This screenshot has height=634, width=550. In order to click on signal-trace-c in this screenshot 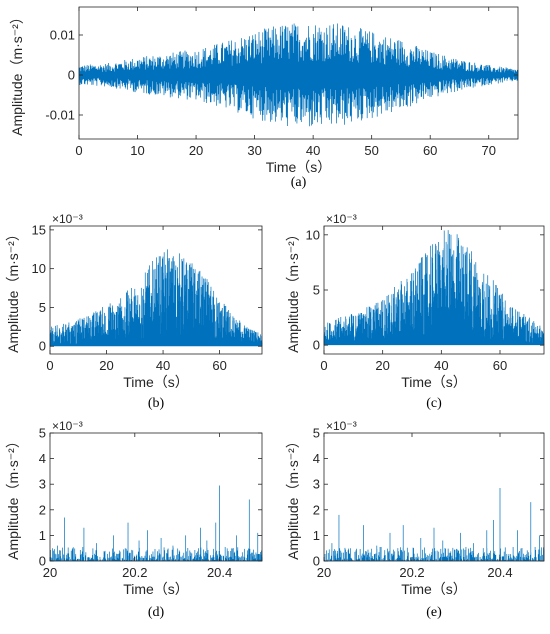, I will do `click(434, 288)`.